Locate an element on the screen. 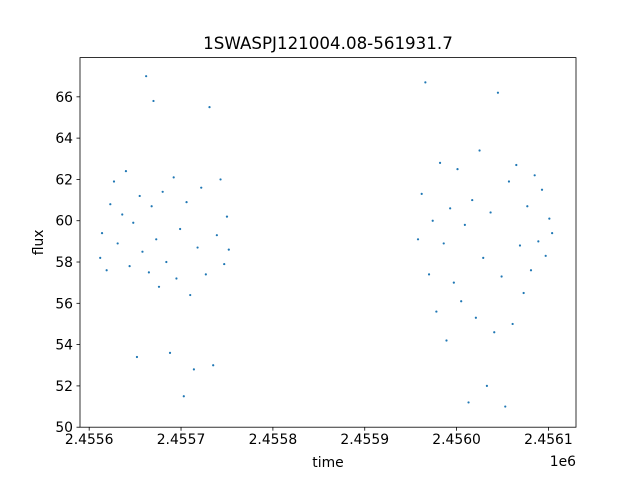 Image resolution: width=640 pixels, height=480 pixels. y-tick-label: 58 is located at coordinates (64, 263).